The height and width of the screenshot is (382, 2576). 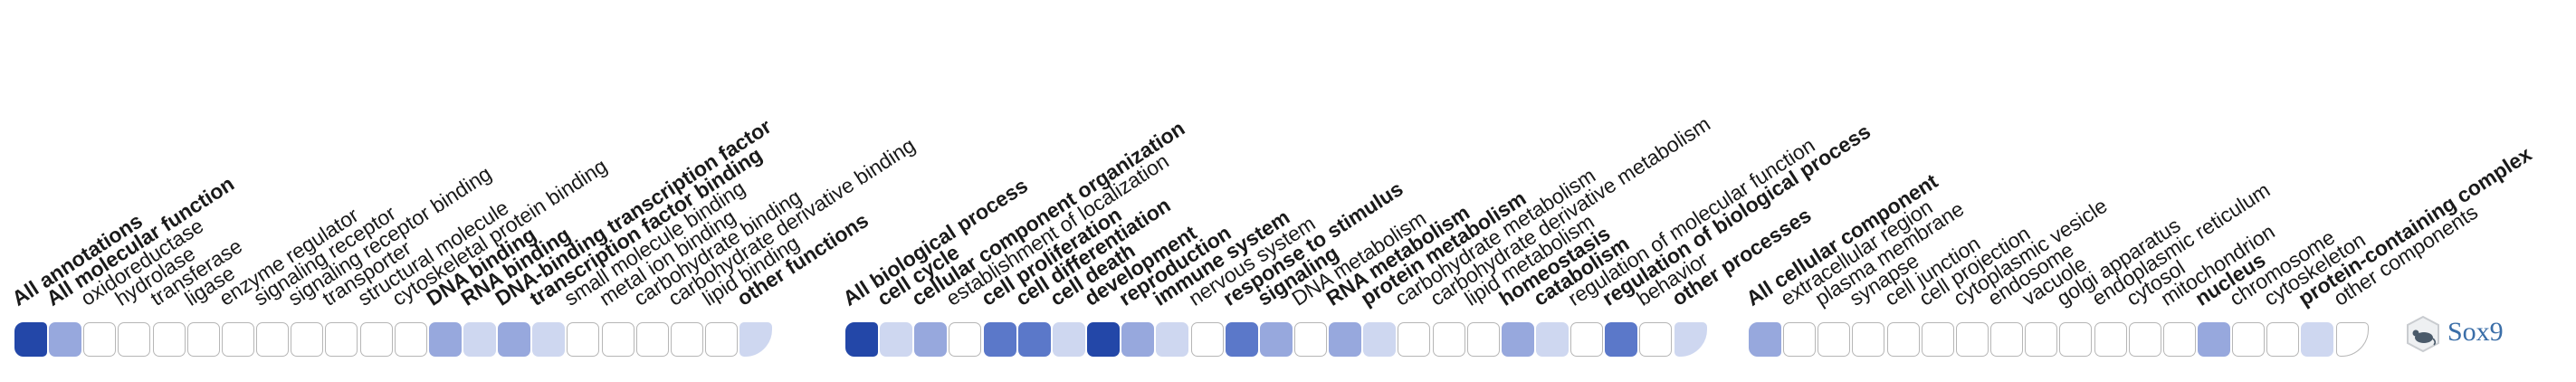 What do you see at coordinates (722, 340) in the screenshot?
I see `ribbon-cell-lipid-binding` at bounding box center [722, 340].